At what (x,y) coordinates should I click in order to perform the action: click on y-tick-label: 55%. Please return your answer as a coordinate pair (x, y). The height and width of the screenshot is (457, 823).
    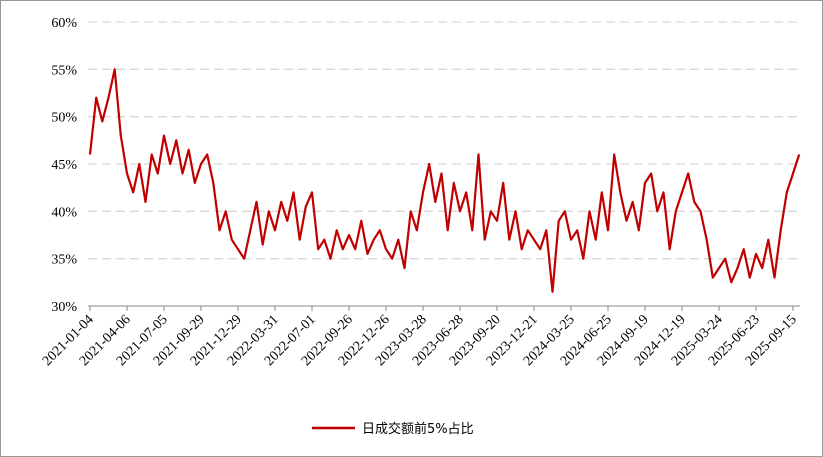
    Looking at the image, I should click on (64, 70).